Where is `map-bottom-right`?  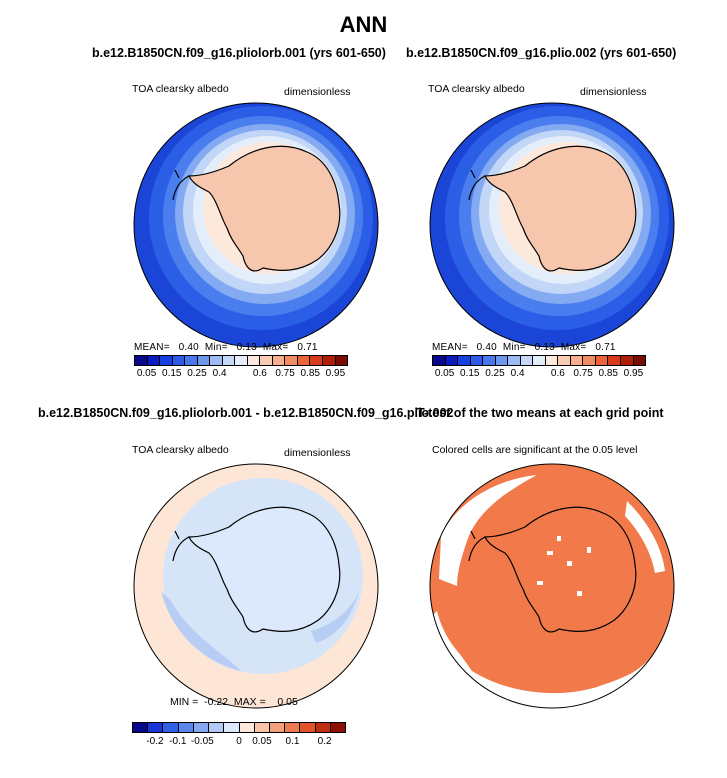
map-bottom-right is located at coordinates (552, 586).